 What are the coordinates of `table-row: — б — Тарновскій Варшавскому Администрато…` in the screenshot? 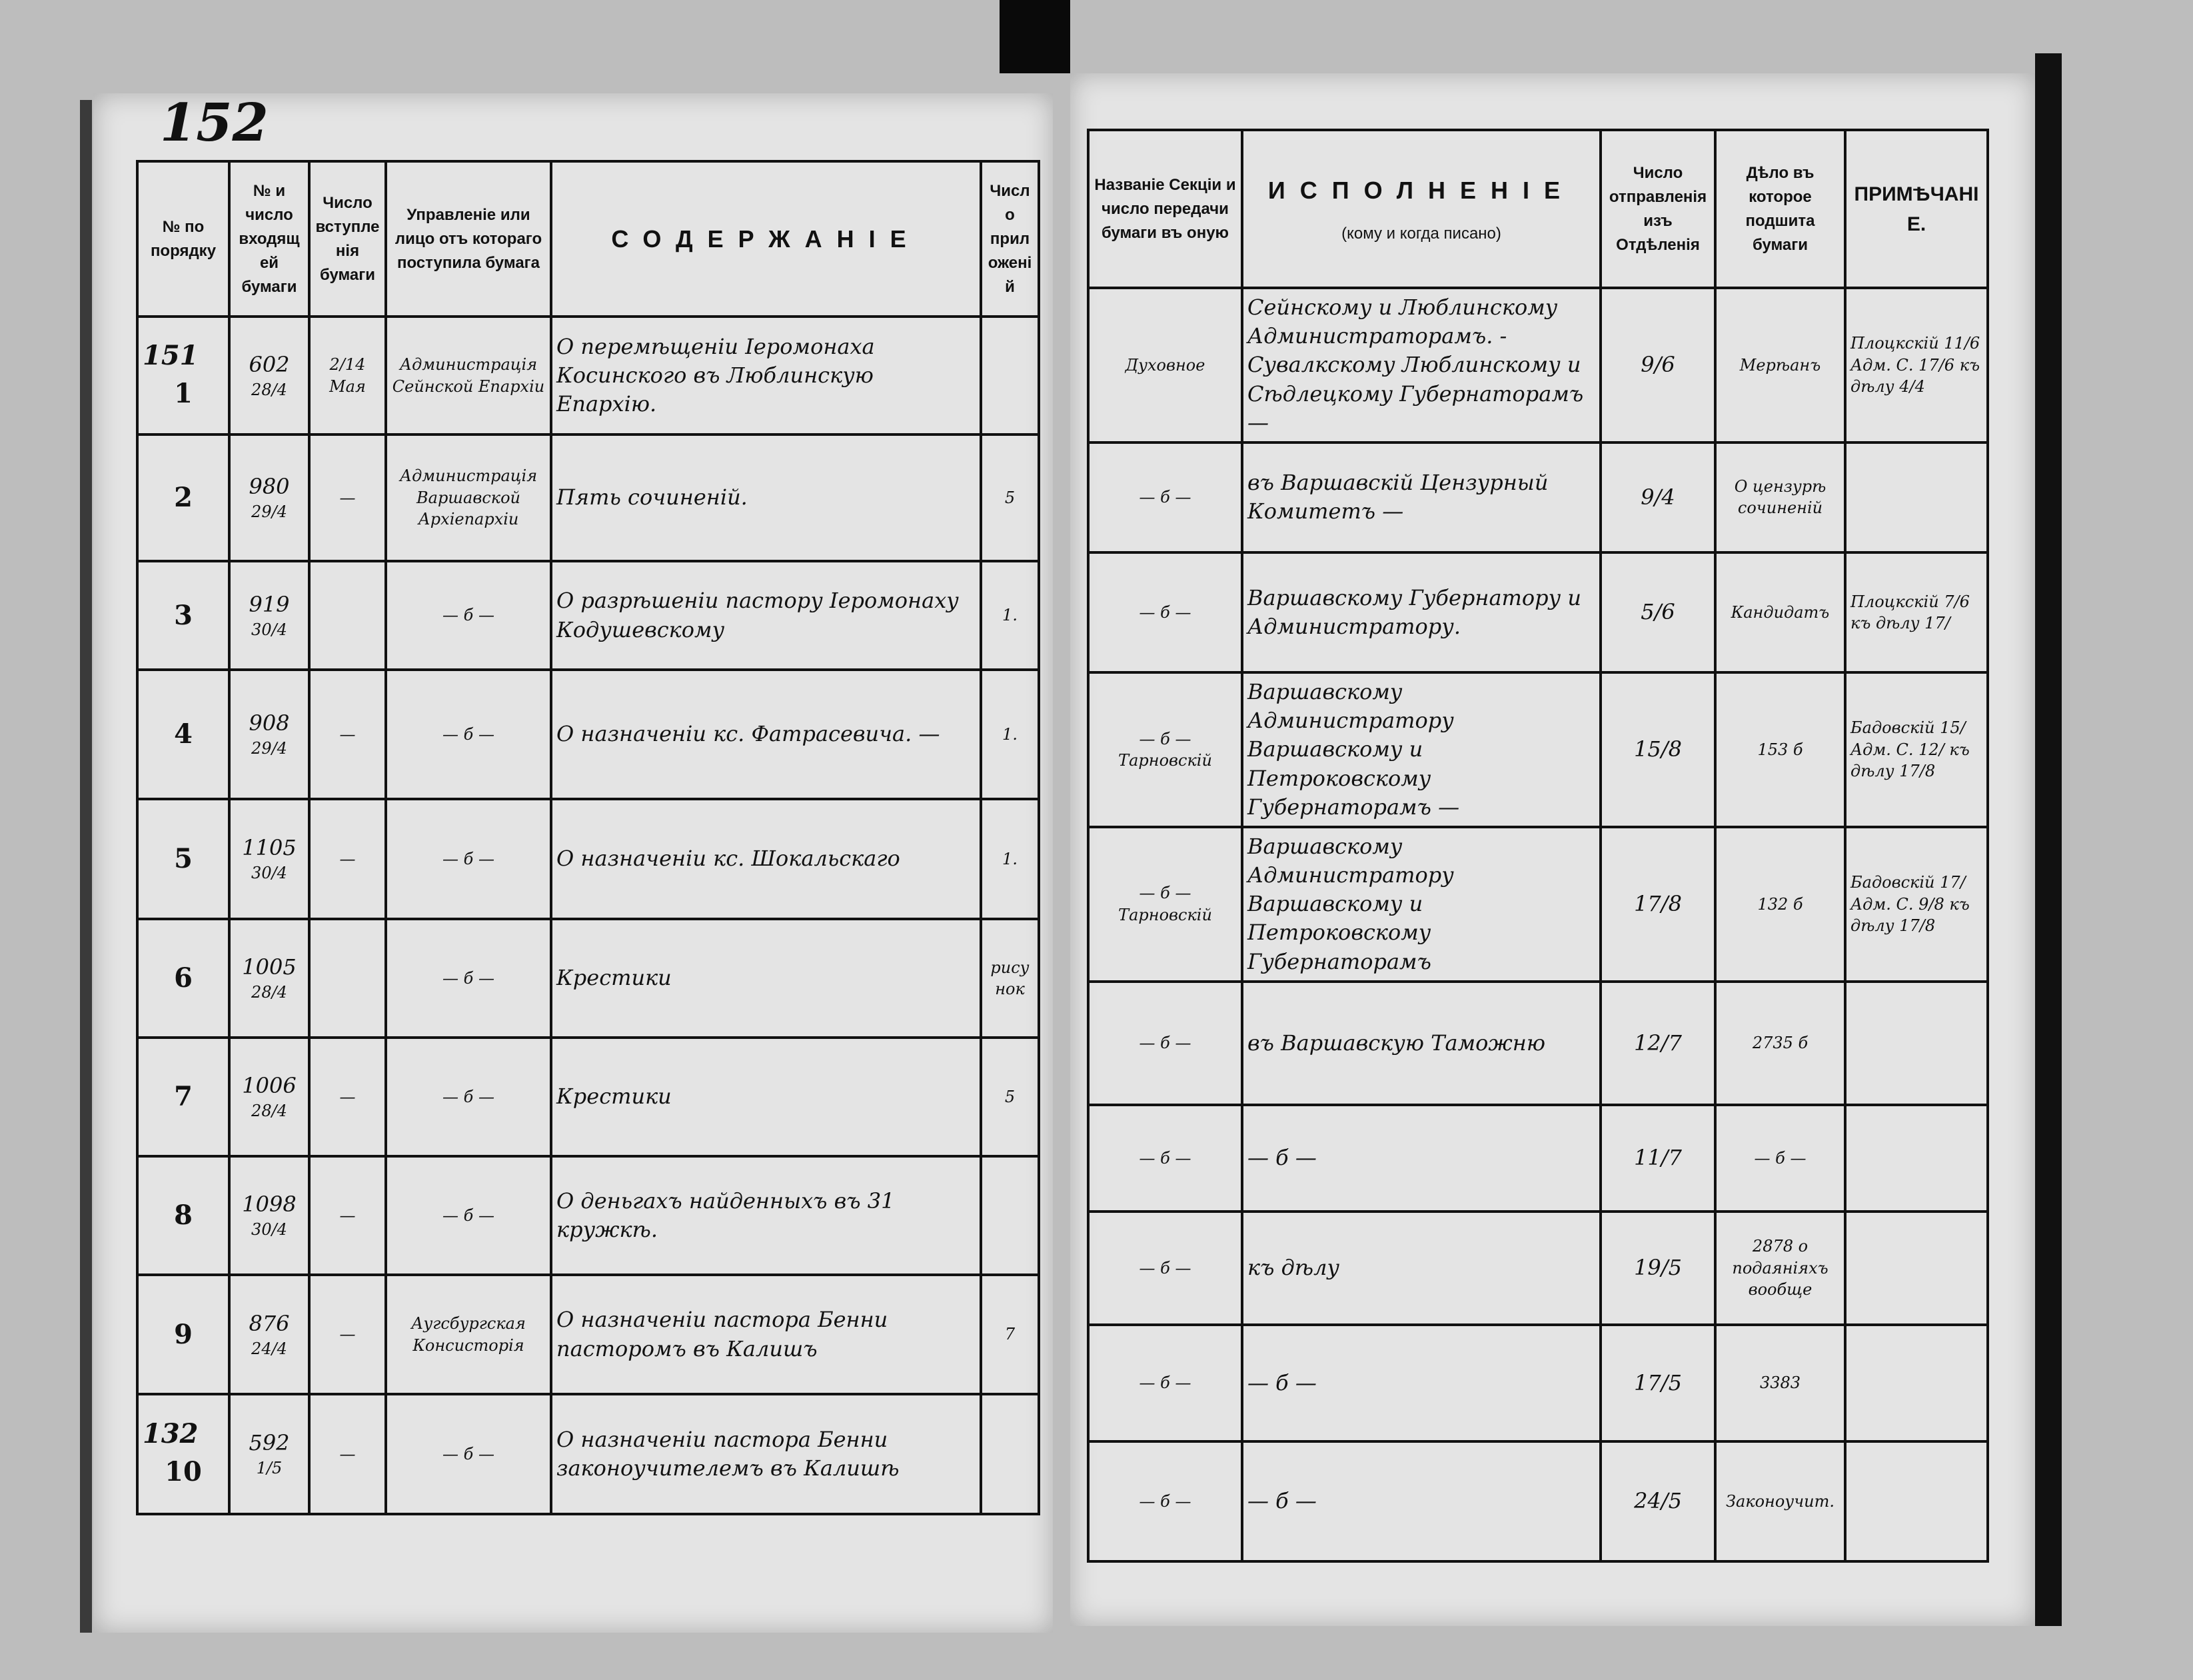 It's located at (1538, 749).